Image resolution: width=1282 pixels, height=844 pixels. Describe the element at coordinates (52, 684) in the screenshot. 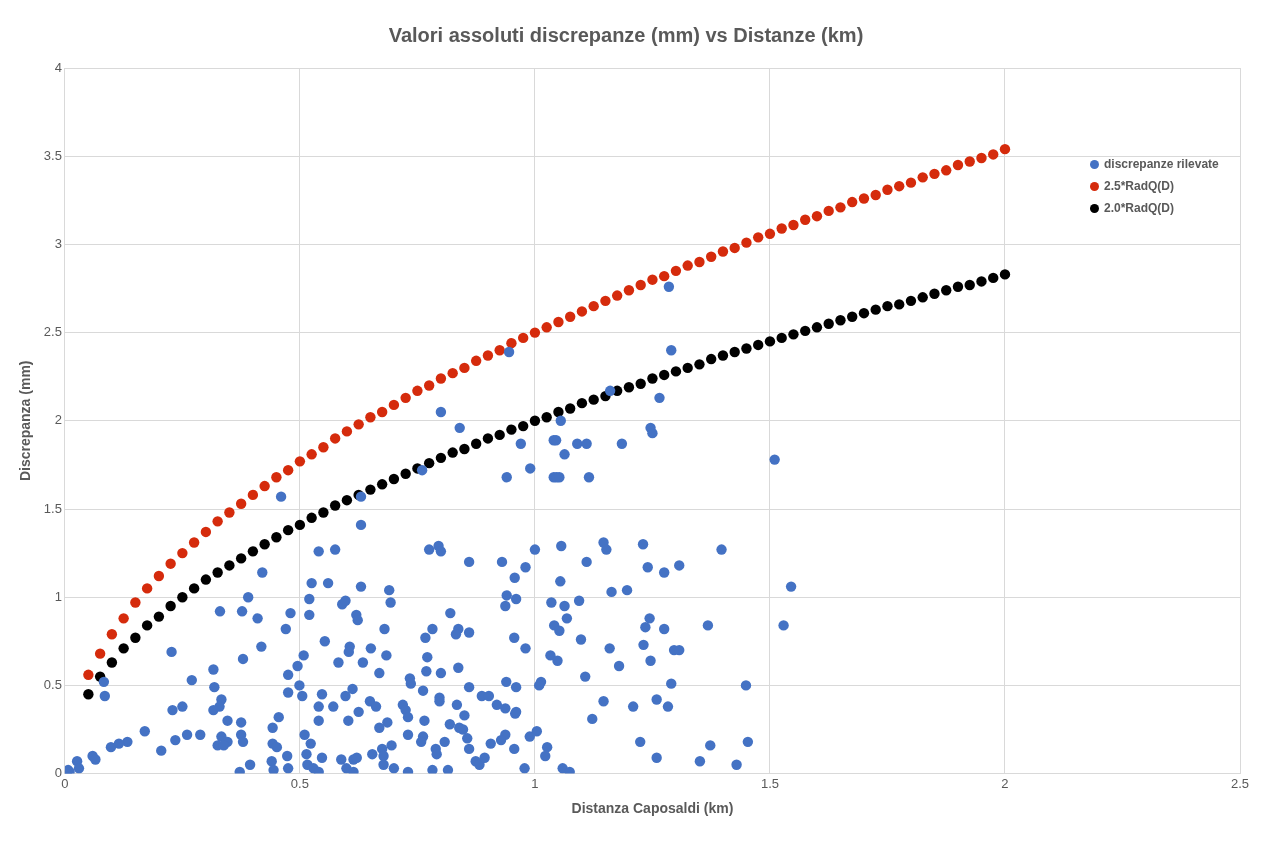

I see `y-tick-label: 0.5` at that location.